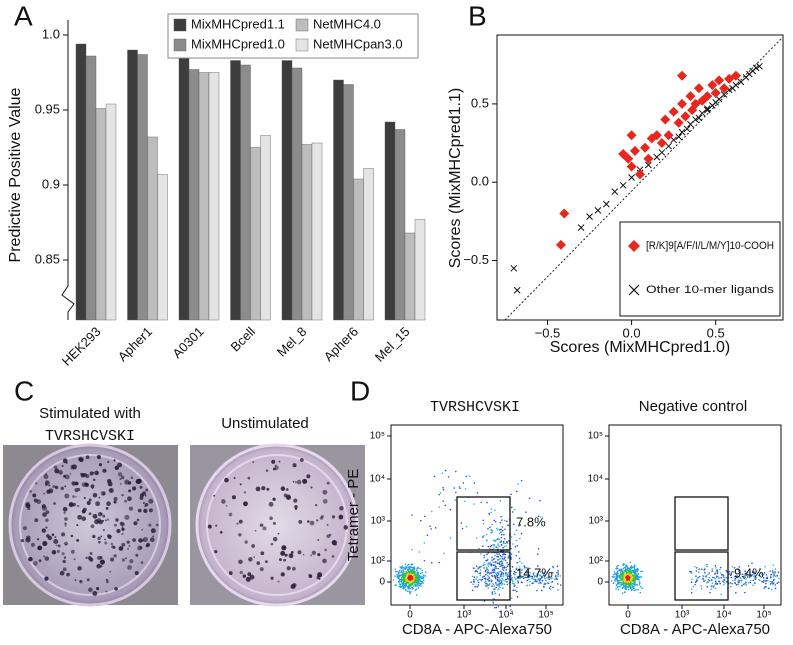 The image size is (793, 645). What do you see at coordinates (238, 43) in the screenshot?
I see `legend-label: MixMHCpred1.0` at bounding box center [238, 43].